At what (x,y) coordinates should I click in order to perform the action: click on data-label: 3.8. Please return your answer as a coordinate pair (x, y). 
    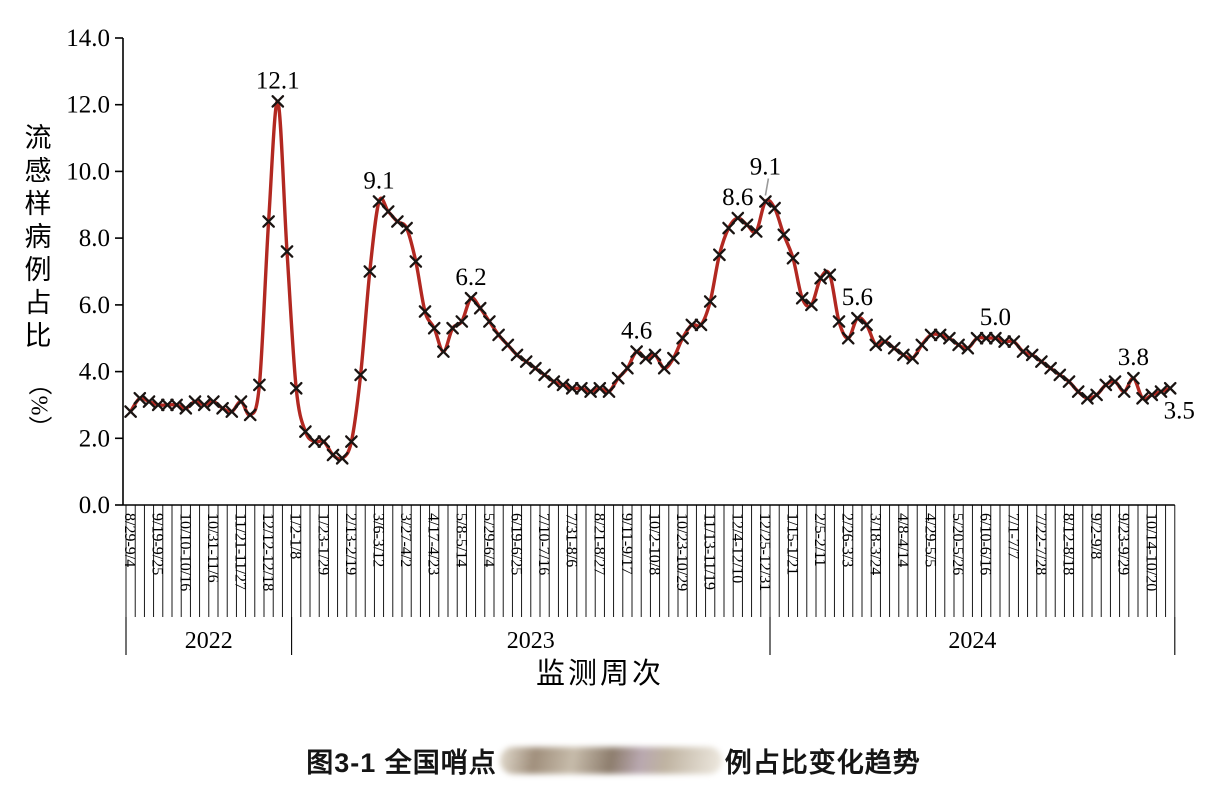
    Looking at the image, I should click on (1133, 357).